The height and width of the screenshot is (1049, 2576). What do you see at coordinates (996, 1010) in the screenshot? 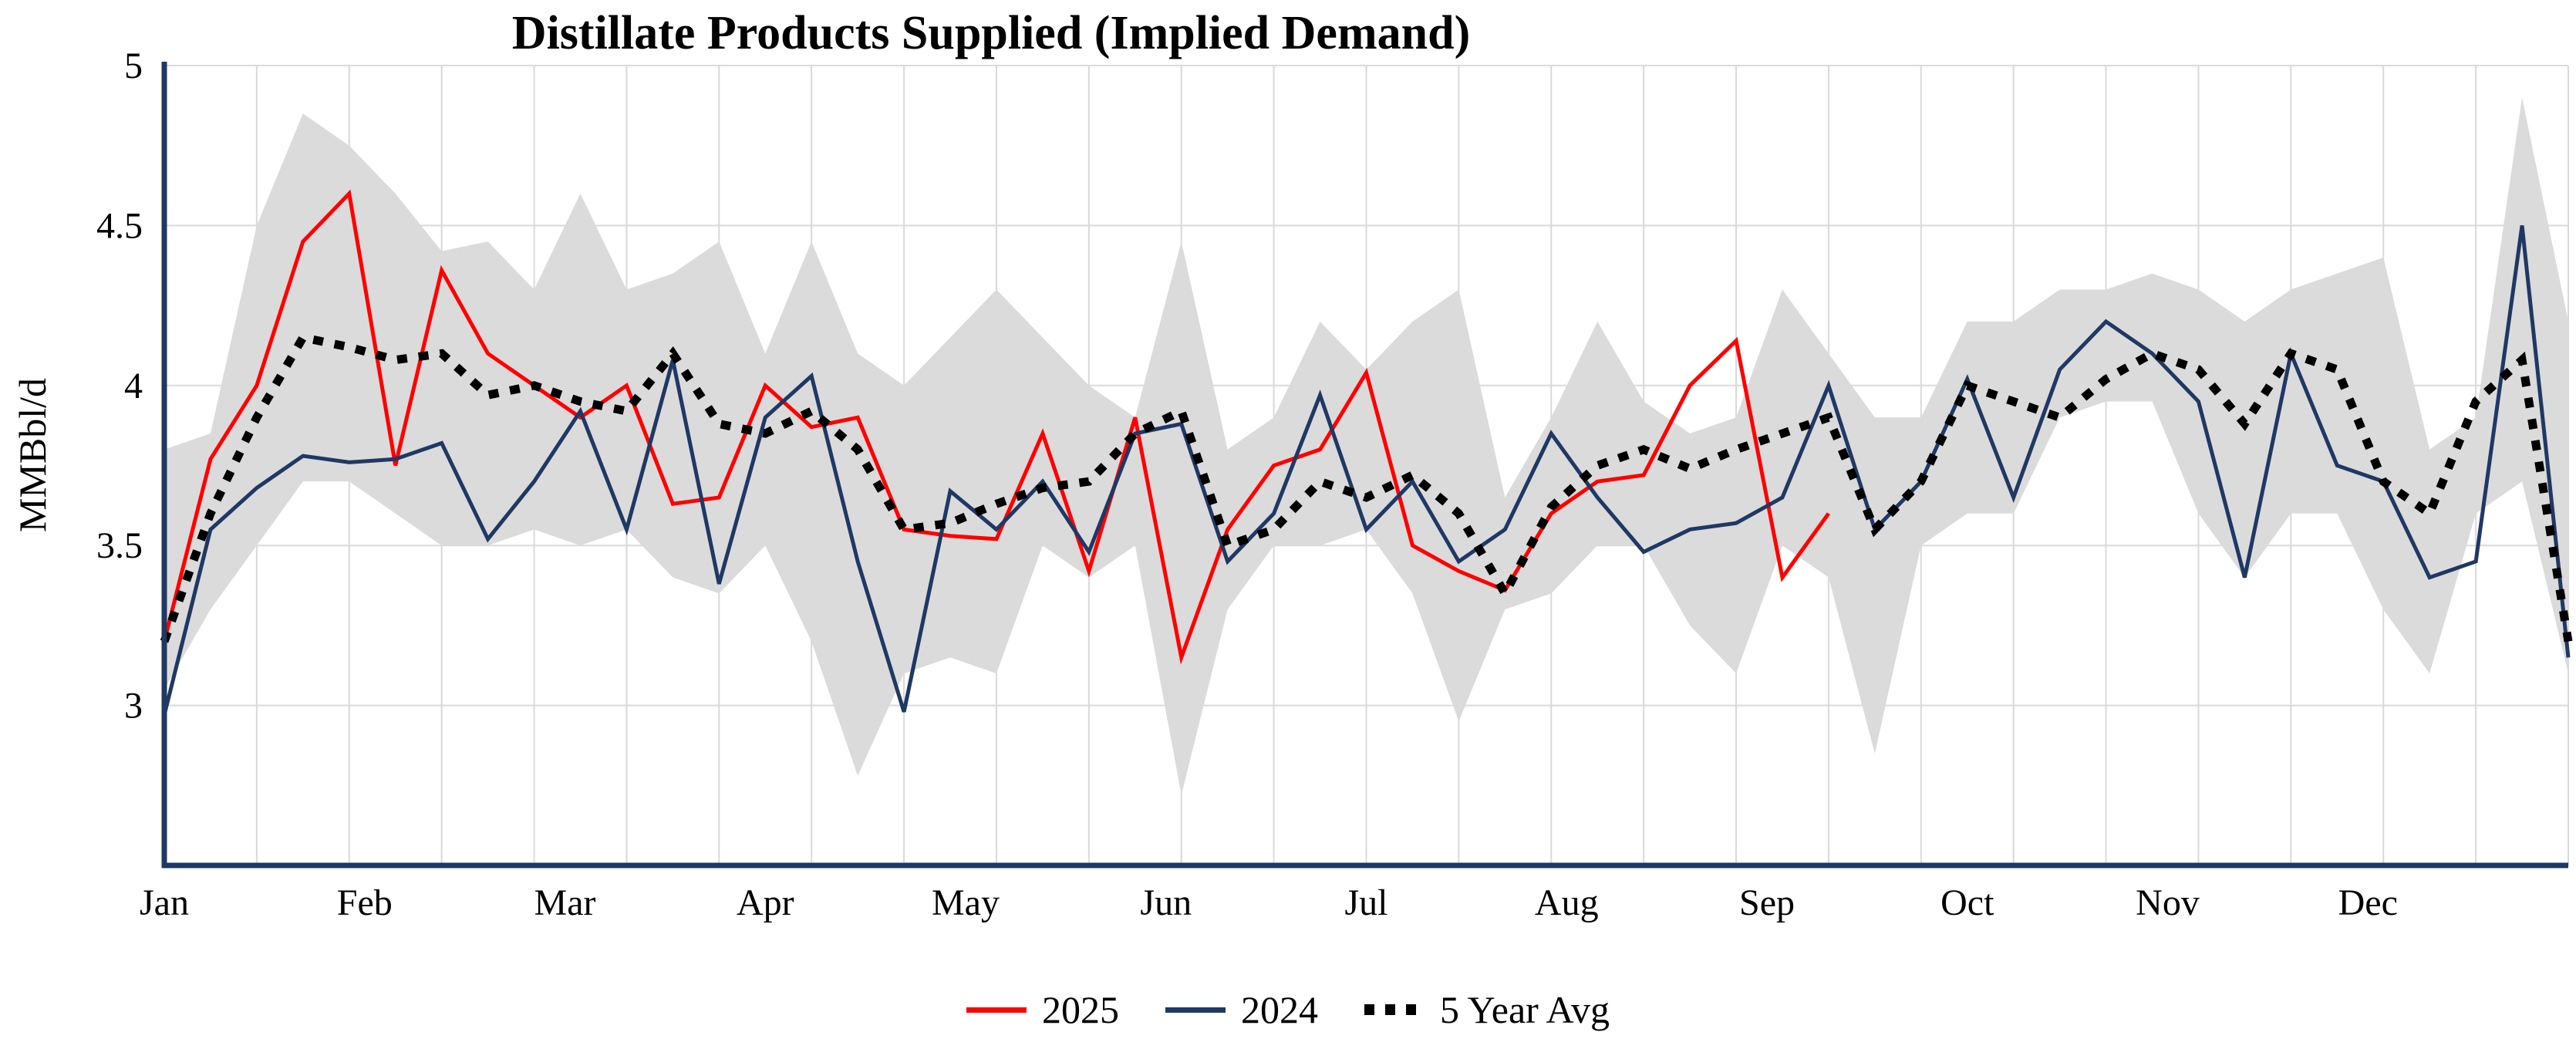
I see `legend-swatch-2025-line` at bounding box center [996, 1010].